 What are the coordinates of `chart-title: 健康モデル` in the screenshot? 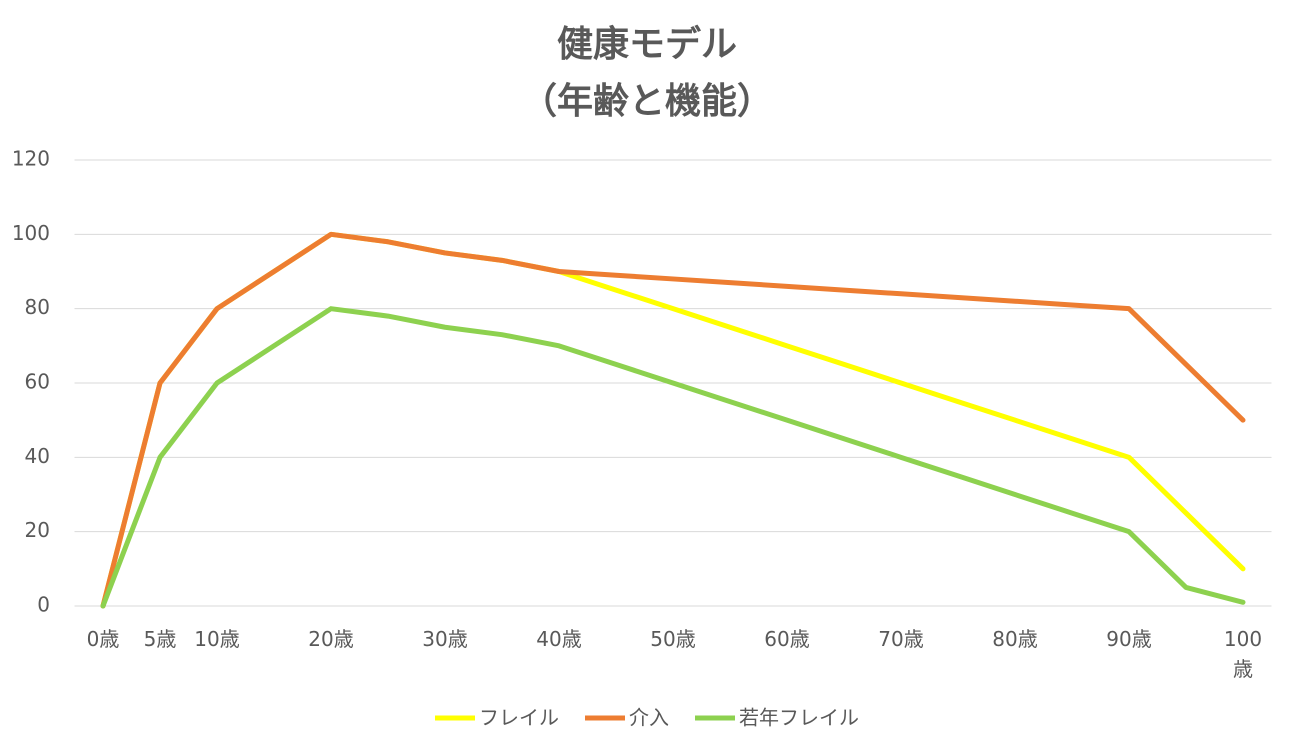 It's located at (647, 44).